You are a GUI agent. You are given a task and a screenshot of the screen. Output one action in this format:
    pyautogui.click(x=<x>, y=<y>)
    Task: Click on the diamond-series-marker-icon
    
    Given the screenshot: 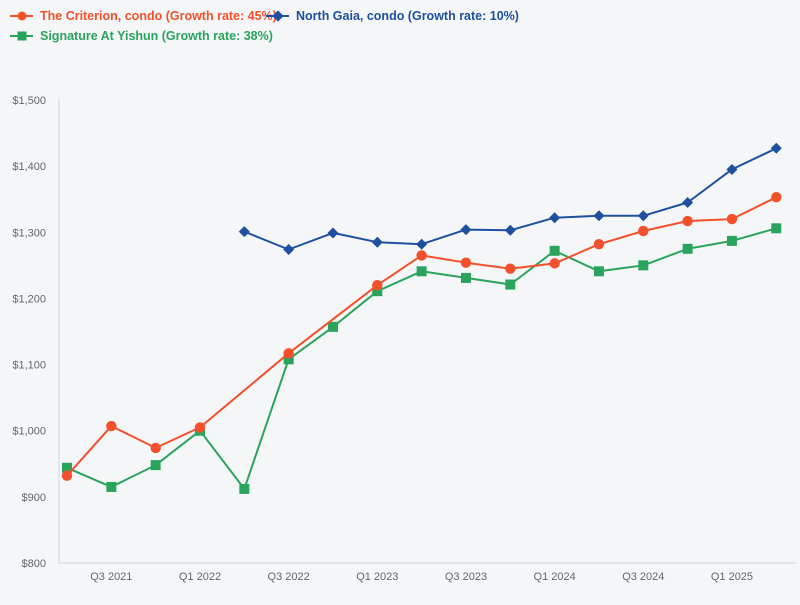 What is the action you would take?
    pyautogui.click(x=277, y=16)
    